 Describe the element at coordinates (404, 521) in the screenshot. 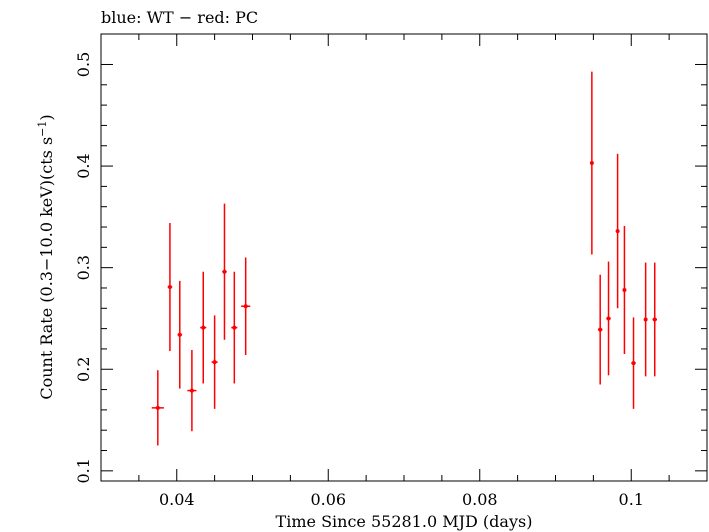

I see `x-axis-label: Time Since 55281.0 MJD (days)` at that location.